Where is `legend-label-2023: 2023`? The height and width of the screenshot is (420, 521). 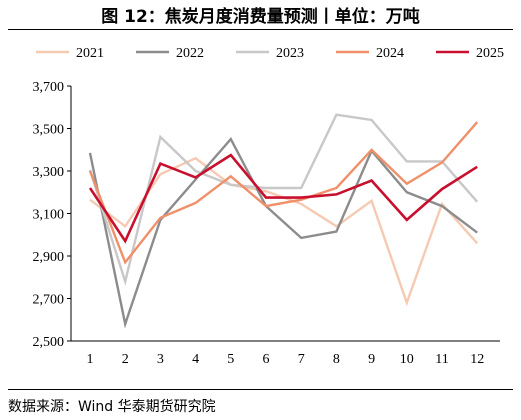 legend-label-2023: 2023 is located at coordinates (290, 53).